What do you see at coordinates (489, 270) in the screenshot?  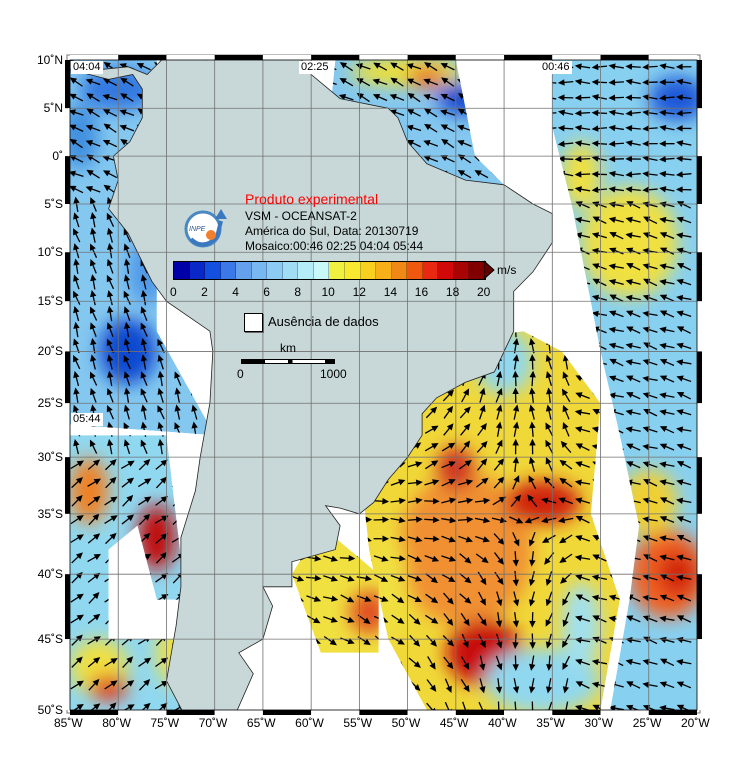 I see `colorbar-overflow-arrow-icon` at bounding box center [489, 270].